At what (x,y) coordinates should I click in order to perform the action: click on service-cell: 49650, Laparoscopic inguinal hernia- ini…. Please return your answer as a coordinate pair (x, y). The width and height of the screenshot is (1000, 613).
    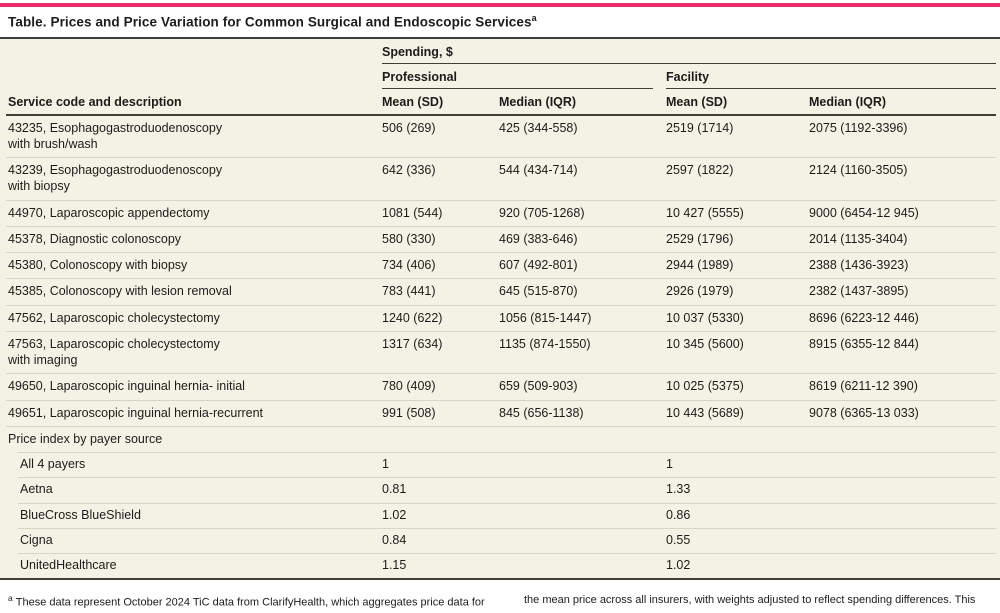
    Looking at the image, I should click on (194, 386).